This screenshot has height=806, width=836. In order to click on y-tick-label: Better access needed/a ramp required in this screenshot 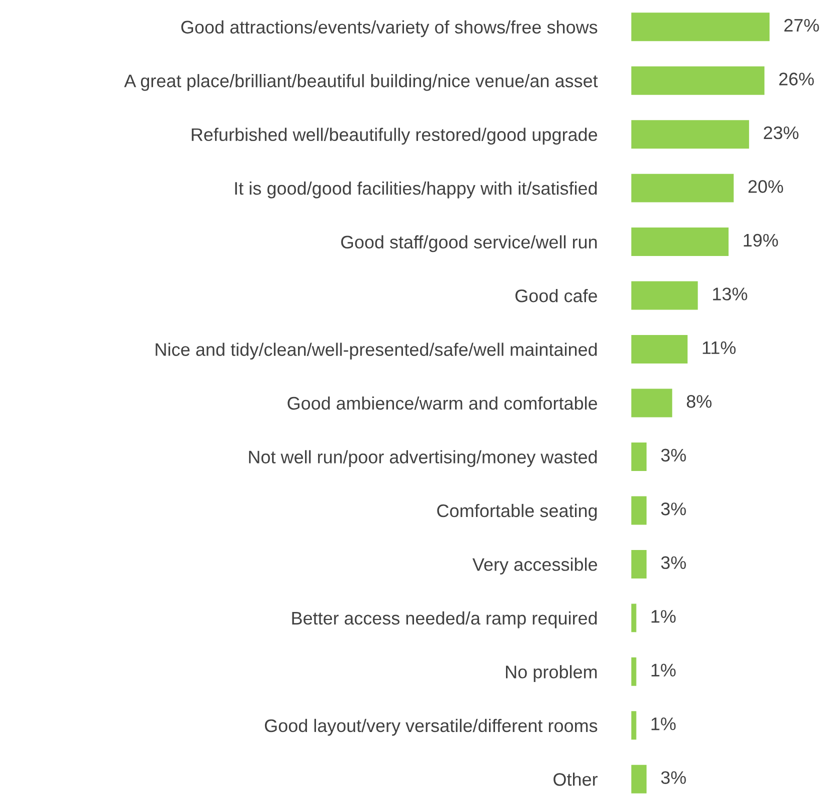, I will do `click(444, 619)`.